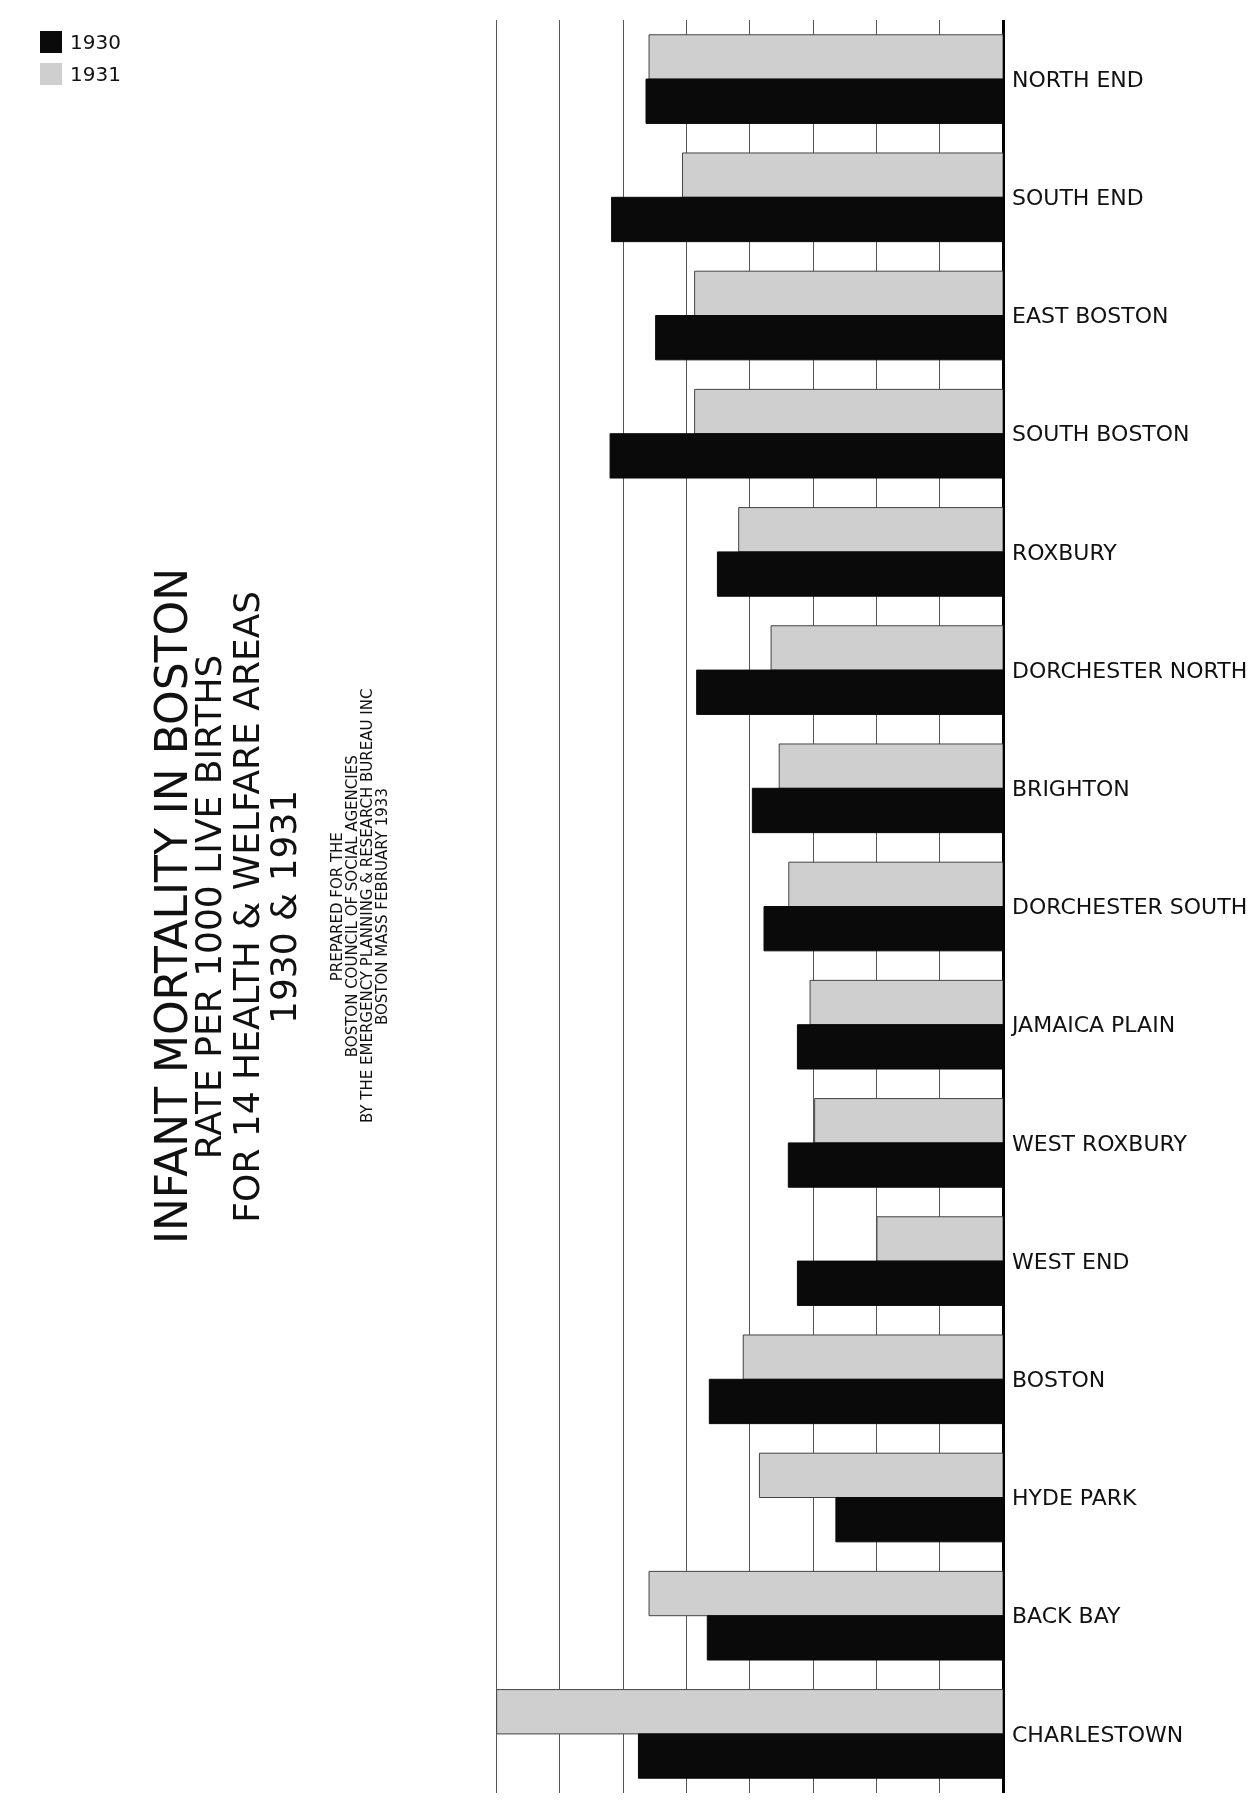 Image resolution: width=1259 pixels, height=1813 pixels. I want to click on legend-label: 1931, so click(95, 74).